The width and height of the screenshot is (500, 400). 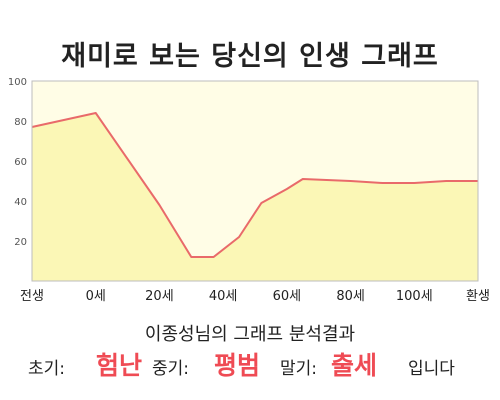 I want to click on y-tick-label: 60, so click(x=20, y=162).